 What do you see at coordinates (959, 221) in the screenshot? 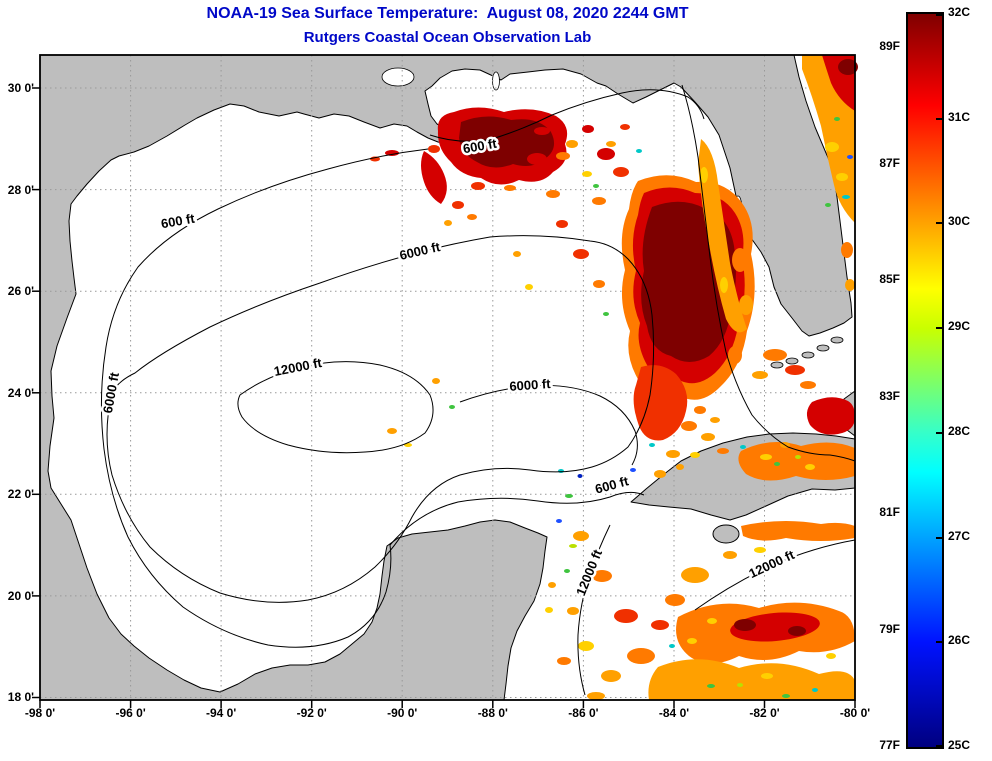
I see `colorbar-celsius-label: 30C` at bounding box center [959, 221].